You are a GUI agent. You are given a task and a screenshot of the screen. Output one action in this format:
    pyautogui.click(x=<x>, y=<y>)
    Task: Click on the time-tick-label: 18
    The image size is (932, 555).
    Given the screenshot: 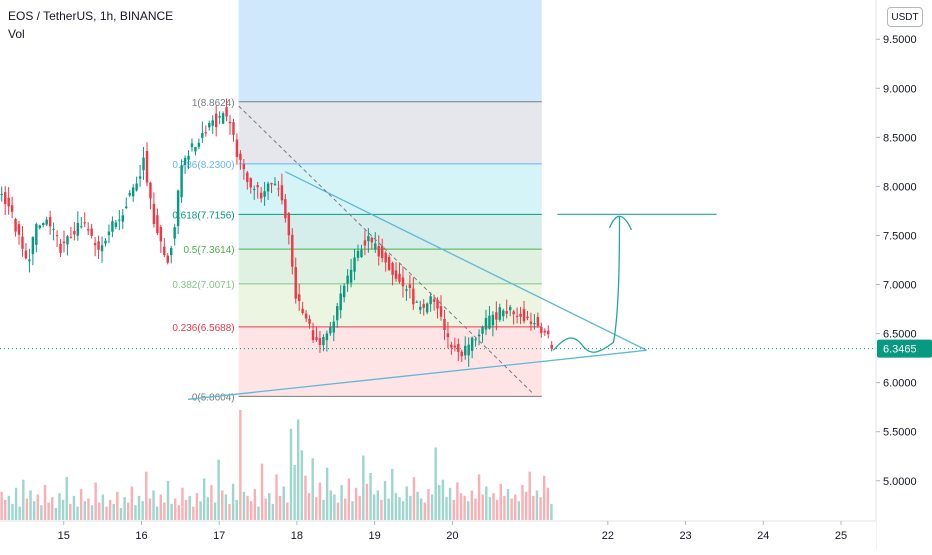 What is the action you would take?
    pyautogui.click(x=297, y=536)
    